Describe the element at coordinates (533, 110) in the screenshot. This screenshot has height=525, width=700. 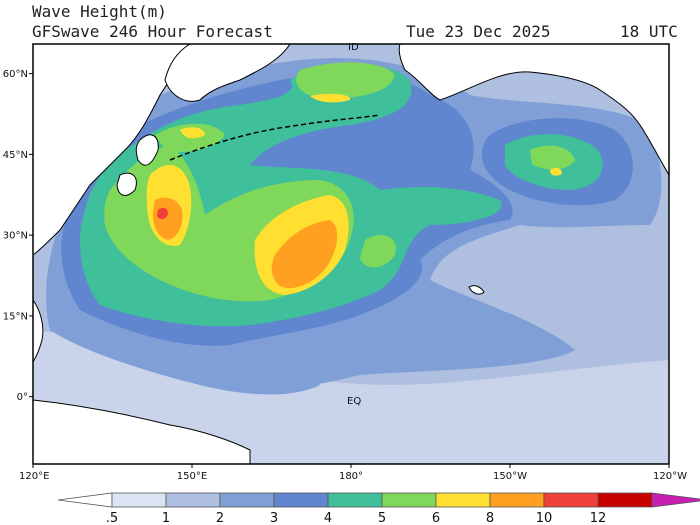
I see `alaska-north-america-landmass` at that location.